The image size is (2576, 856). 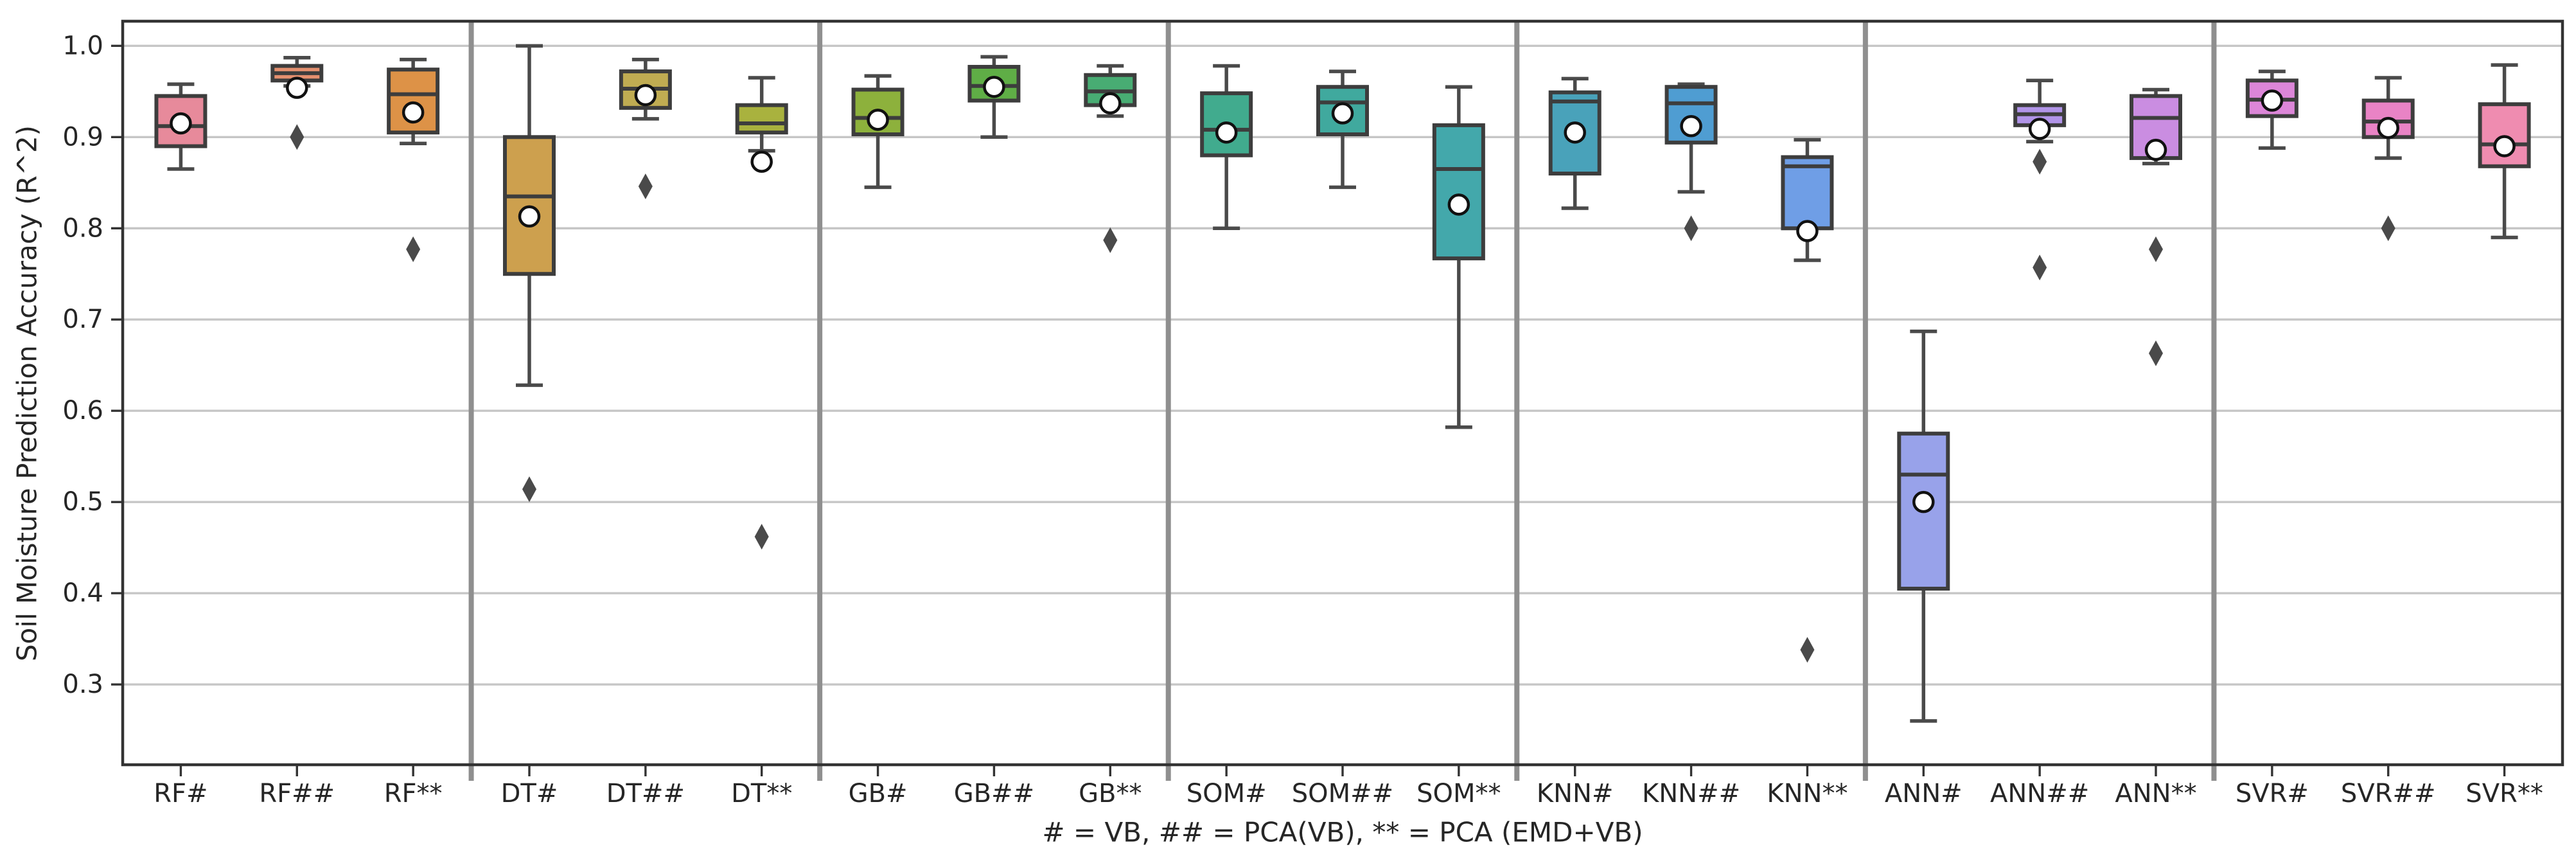 What do you see at coordinates (413, 793) in the screenshot?
I see `x-tick-label: RF**` at bounding box center [413, 793].